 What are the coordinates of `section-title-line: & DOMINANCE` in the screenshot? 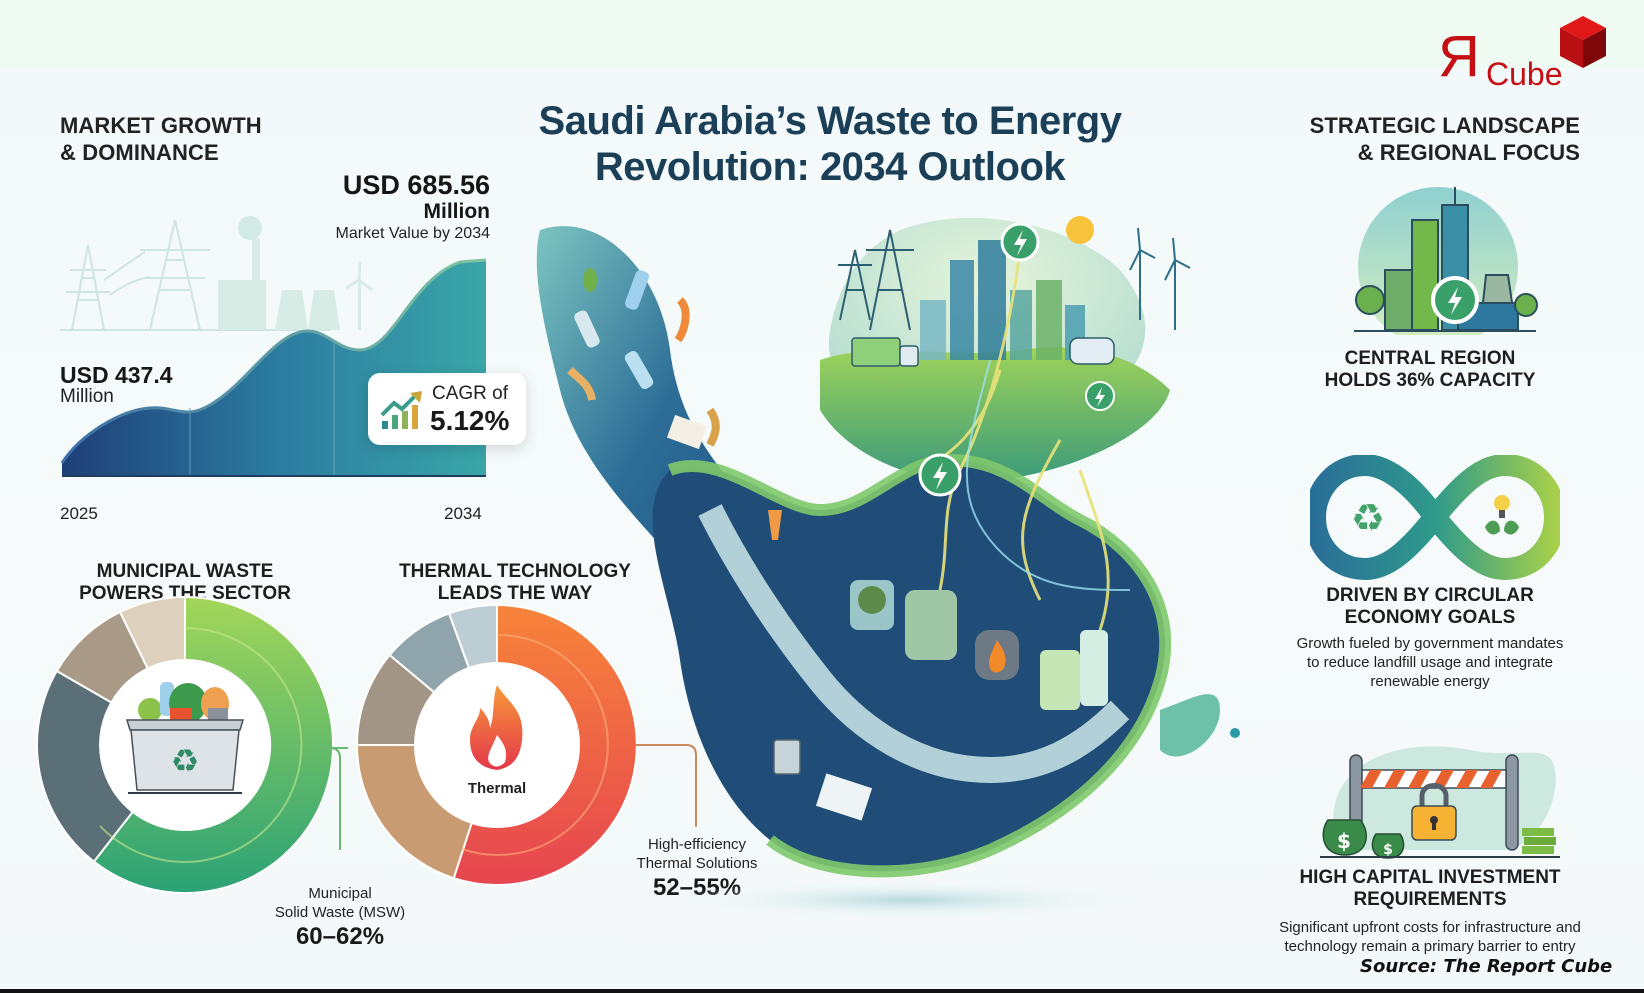 It's located at (139, 152).